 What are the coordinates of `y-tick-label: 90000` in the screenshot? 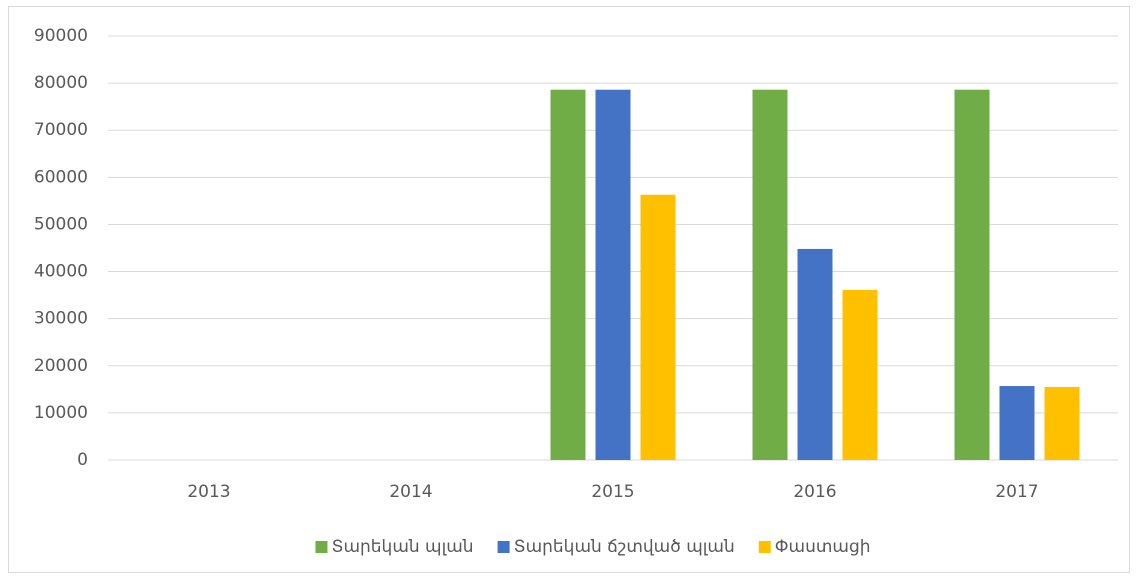 It's located at (61, 36).